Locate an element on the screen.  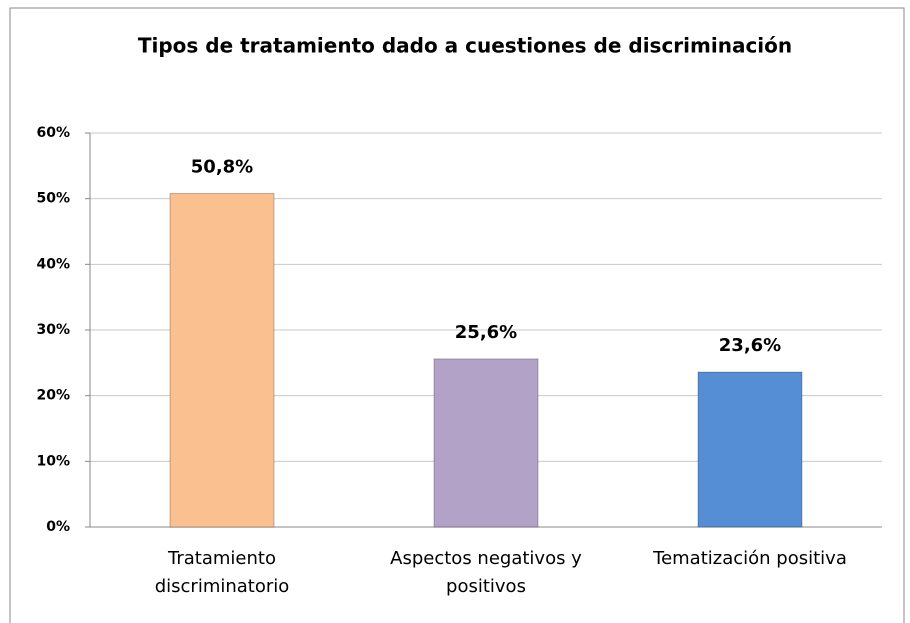
value-label: 50,8% is located at coordinates (222, 166).